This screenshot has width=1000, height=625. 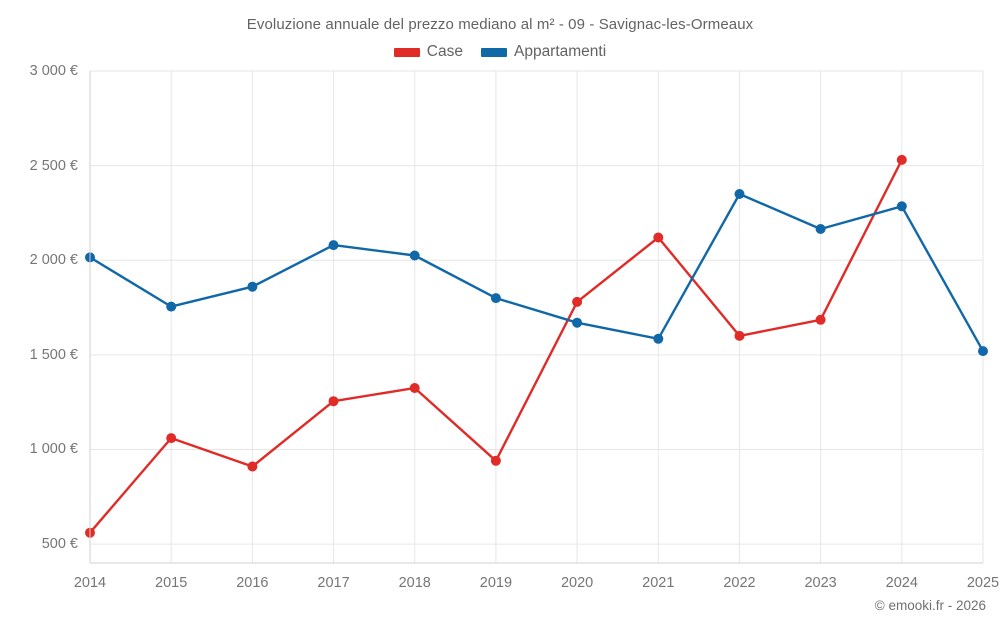 I want to click on y-axis-tick-label: 3 000 €, so click(x=53, y=71).